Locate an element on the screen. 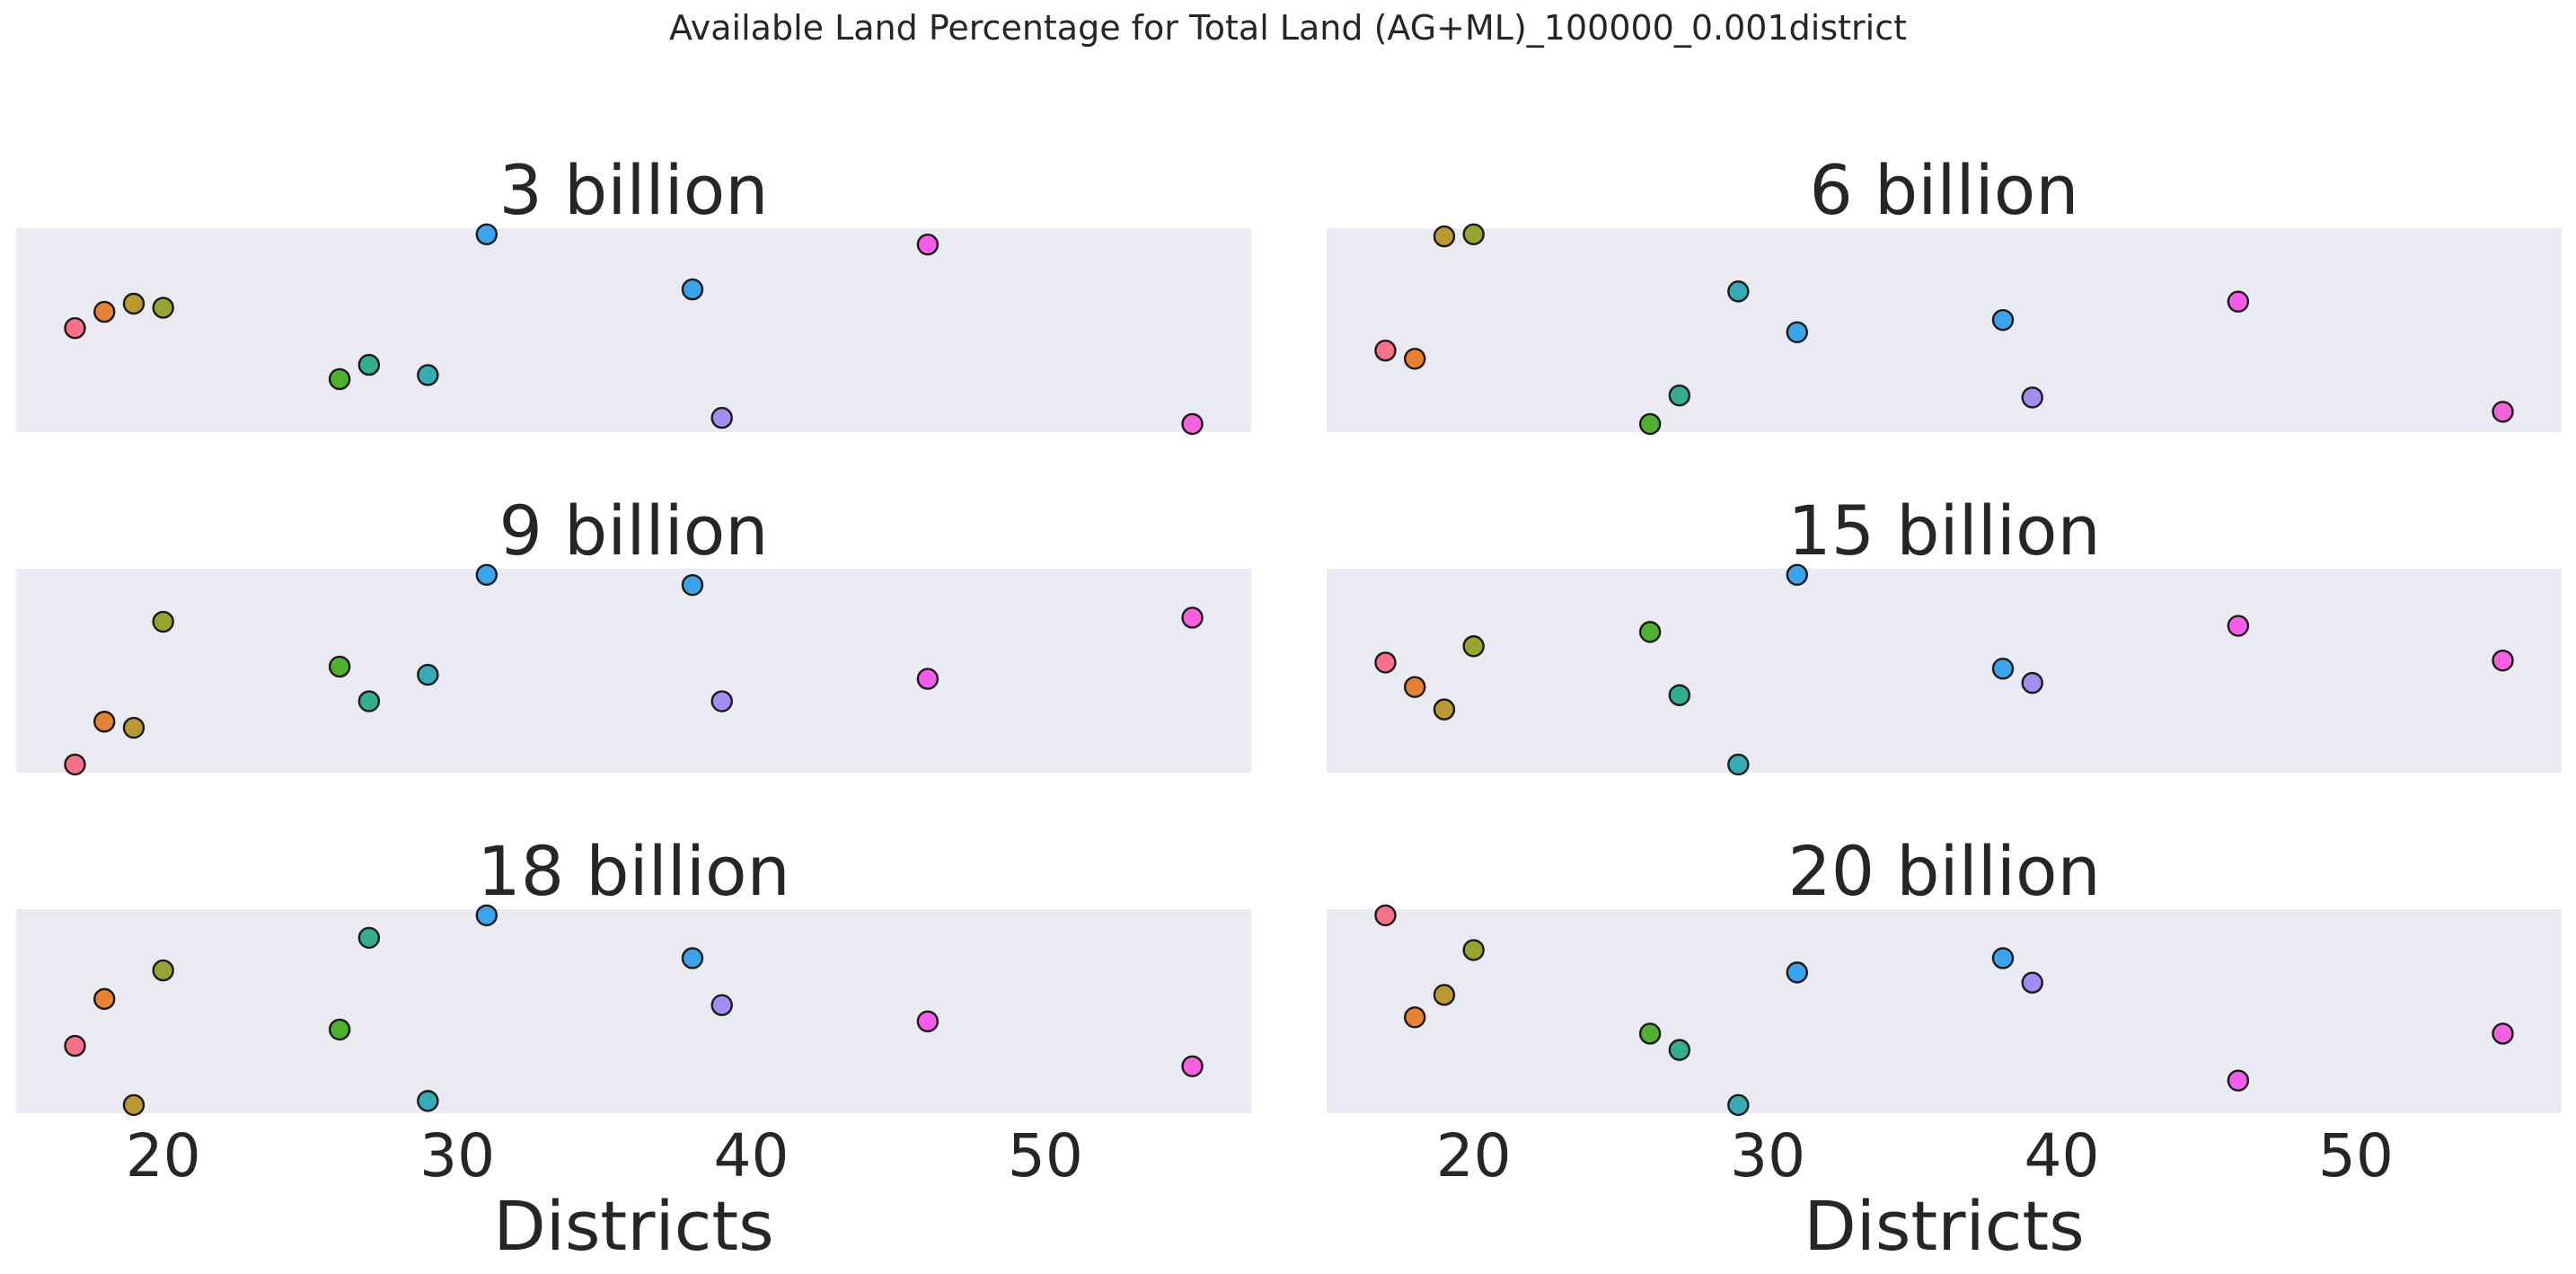 The height and width of the screenshot is (1274, 2576). panel: 3 billion is located at coordinates (633, 293).